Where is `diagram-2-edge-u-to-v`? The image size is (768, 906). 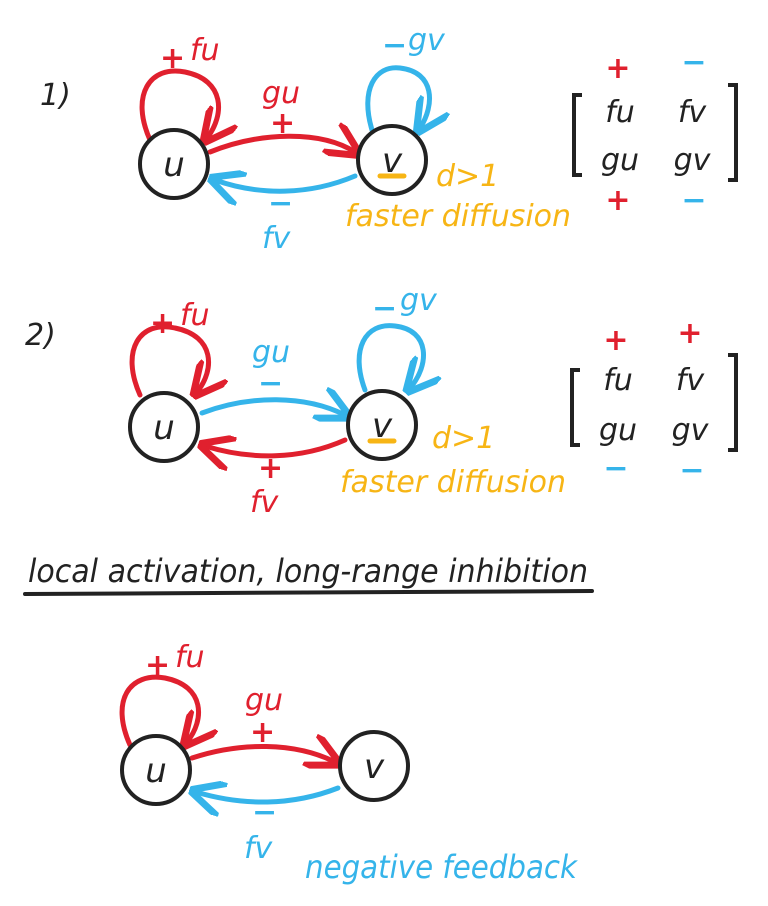
diagram-2-edge-u-to-v is located at coordinates (272, 407).